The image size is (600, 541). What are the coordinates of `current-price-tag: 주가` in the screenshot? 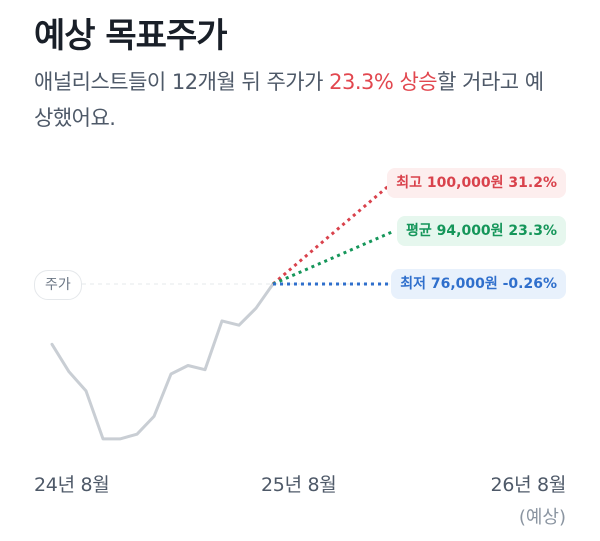 It's located at (58, 285).